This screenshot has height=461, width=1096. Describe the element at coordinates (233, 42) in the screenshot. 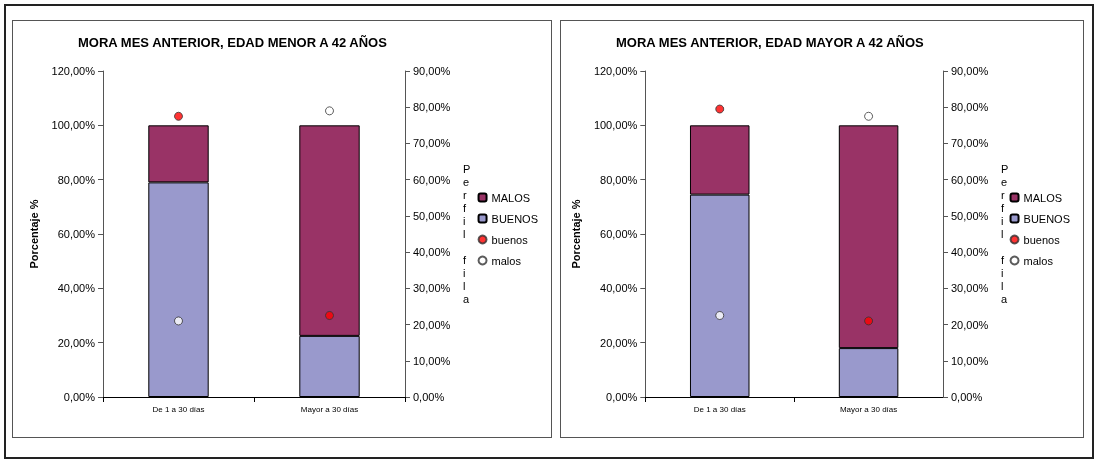

I see `chart-title: MORA MES ANTERIOR, EDAD MENOR A 42 AÑOS` at that location.